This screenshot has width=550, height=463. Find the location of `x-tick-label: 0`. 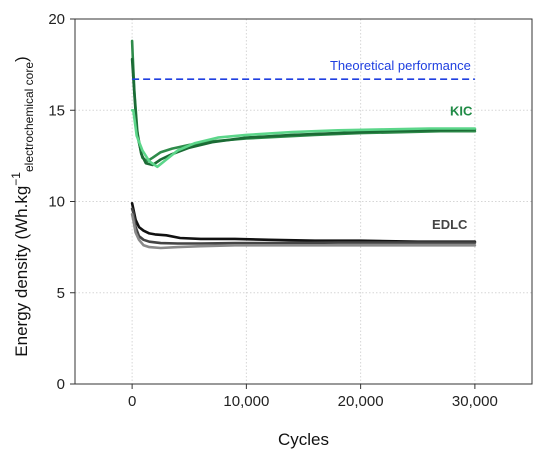

x-tick-label: 0 is located at coordinates (132, 401).